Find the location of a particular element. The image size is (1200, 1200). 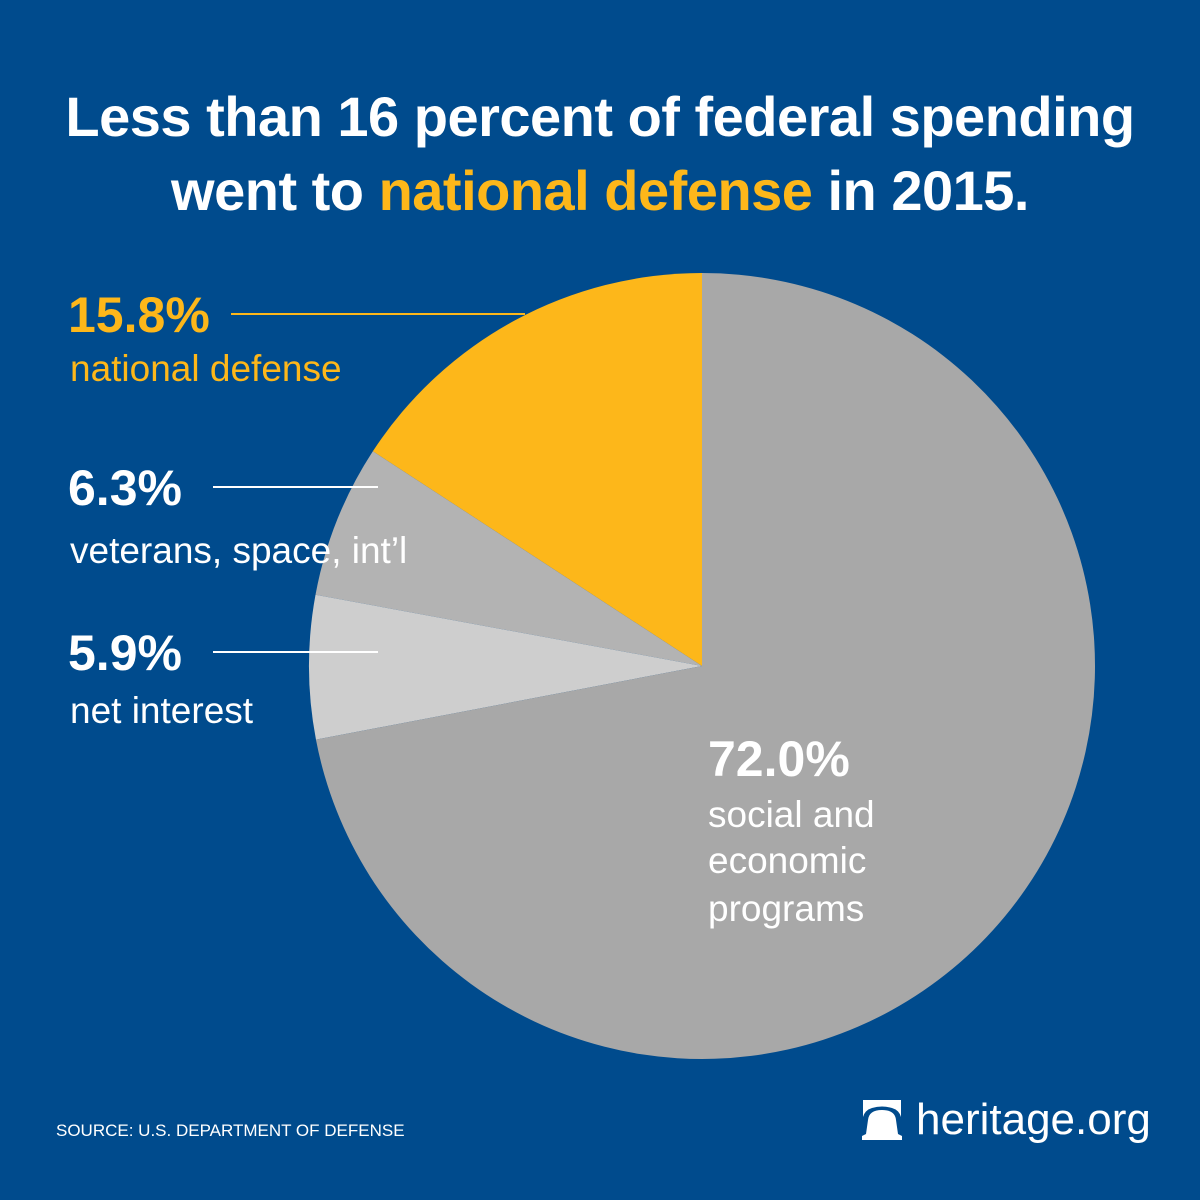

veterans-label: veterans, space, int’l is located at coordinates (239, 550).